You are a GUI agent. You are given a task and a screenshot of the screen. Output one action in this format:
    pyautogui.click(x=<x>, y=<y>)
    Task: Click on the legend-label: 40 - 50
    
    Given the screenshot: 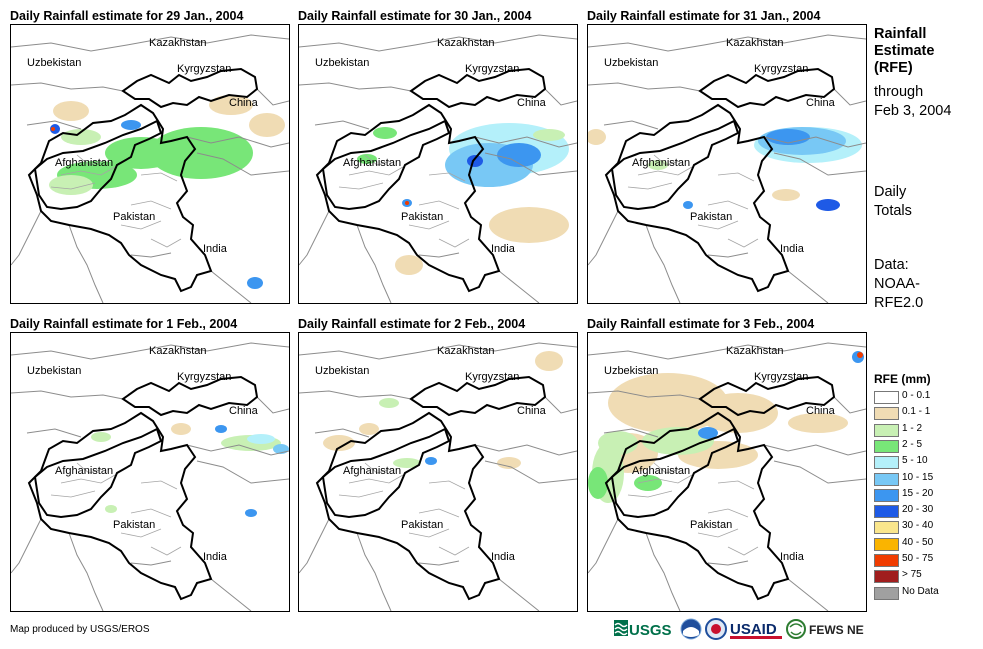 What is the action you would take?
    pyautogui.click(x=918, y=542)
    